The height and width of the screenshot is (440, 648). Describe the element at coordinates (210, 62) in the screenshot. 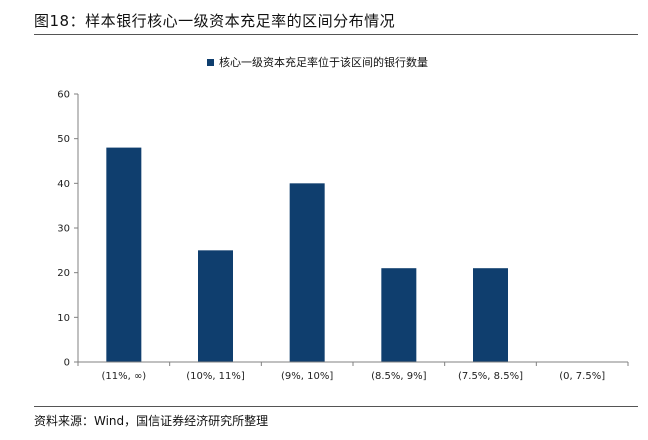

I see `legend-swatch` at that location.